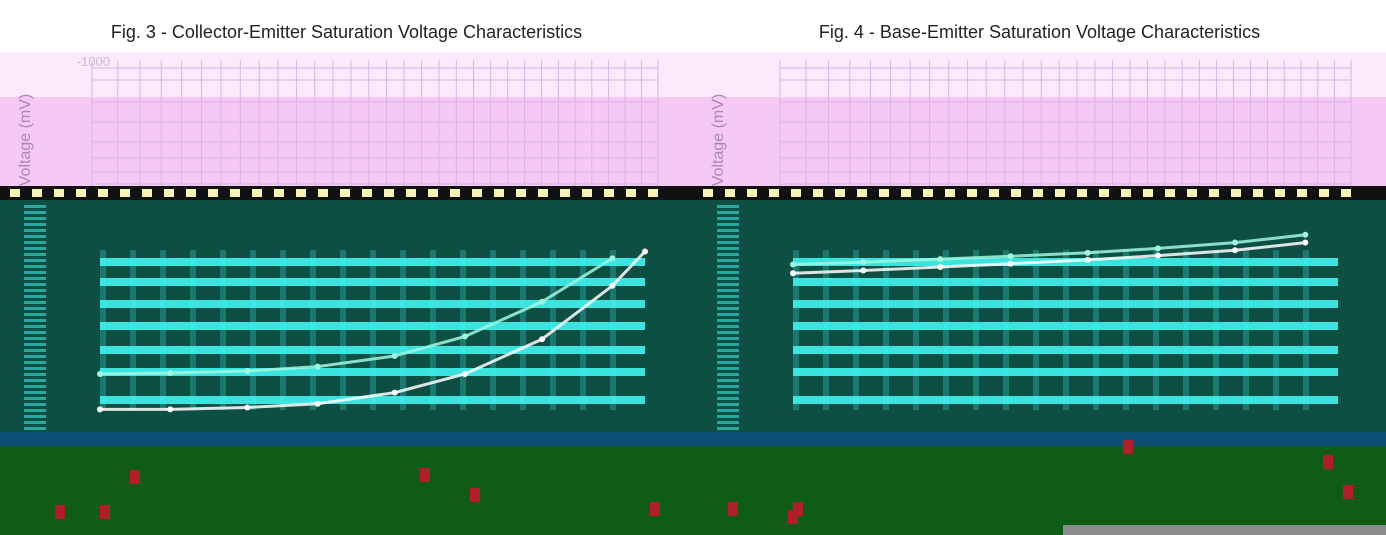 The image size is (1386, 535). I want to click on y-tick-label: -1000, so click(93, 61).